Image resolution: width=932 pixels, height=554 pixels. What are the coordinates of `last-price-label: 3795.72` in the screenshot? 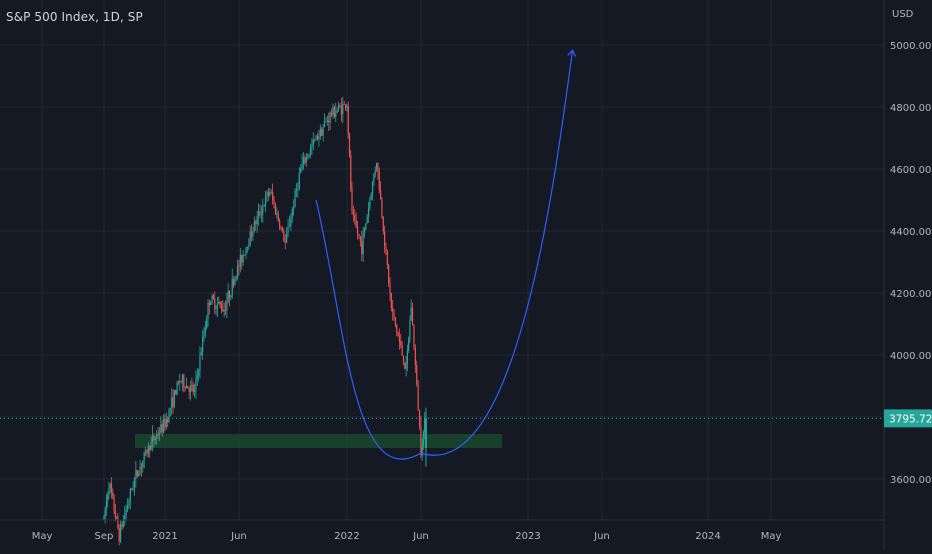 It's located at (910, 419).